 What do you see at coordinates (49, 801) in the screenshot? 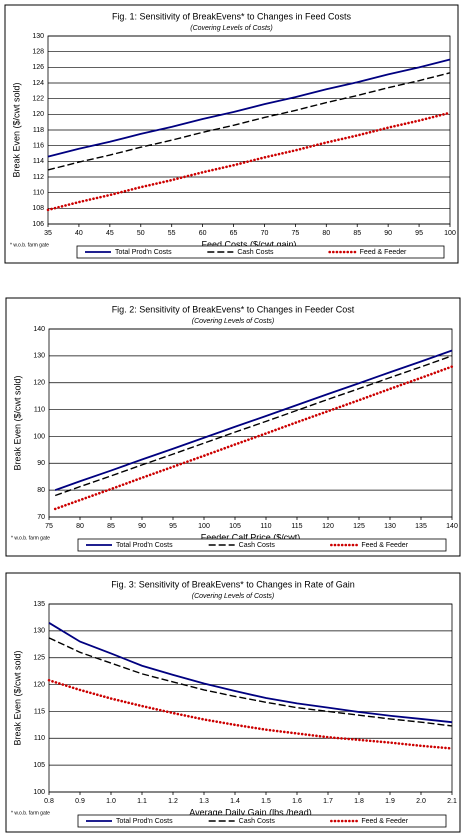
I see `x-tick-label: 0.8` at bounding box center [49, 801].